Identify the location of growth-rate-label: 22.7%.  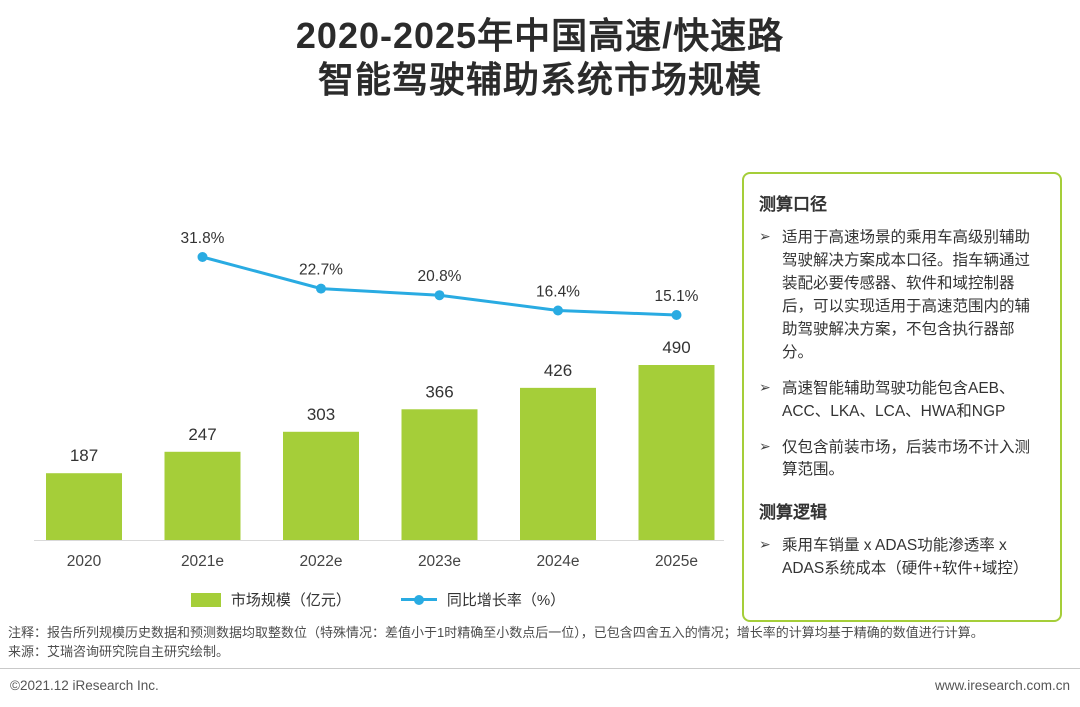
(321, 270).